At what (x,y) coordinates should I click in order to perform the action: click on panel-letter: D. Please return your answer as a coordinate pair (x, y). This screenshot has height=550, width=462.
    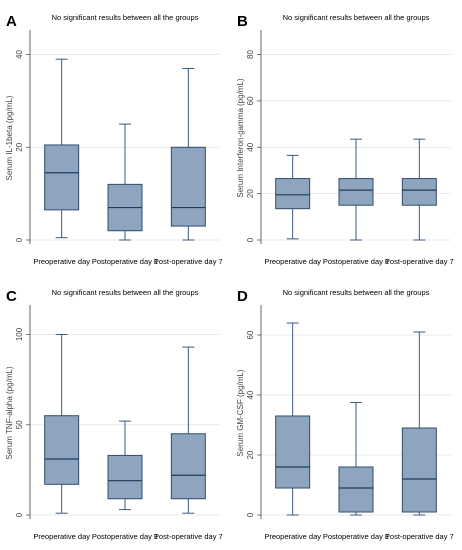
    Looking at the image, I should click on (242, 296).